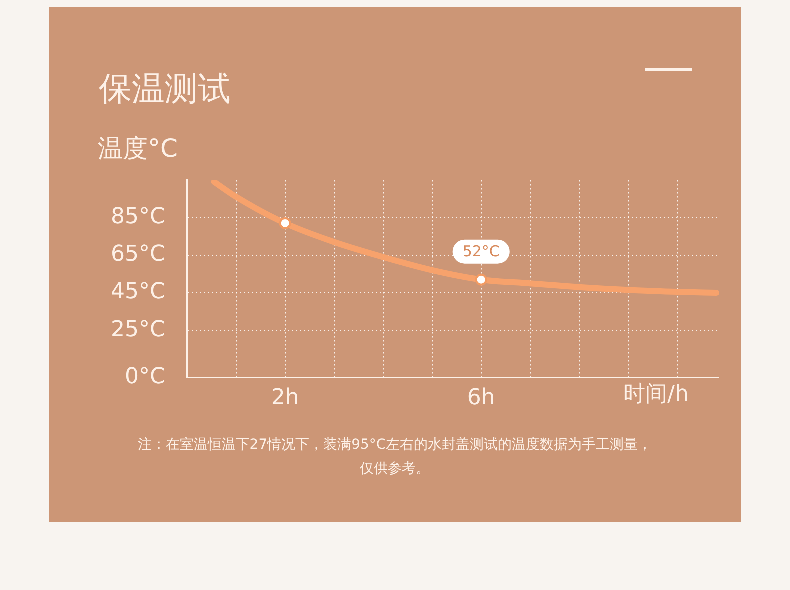 The height and width of the screenshot is (590, 790). Describe the element at coordinates (138, 149) in the screenshot. I see `y-axis-title: 温度°C` at that location.